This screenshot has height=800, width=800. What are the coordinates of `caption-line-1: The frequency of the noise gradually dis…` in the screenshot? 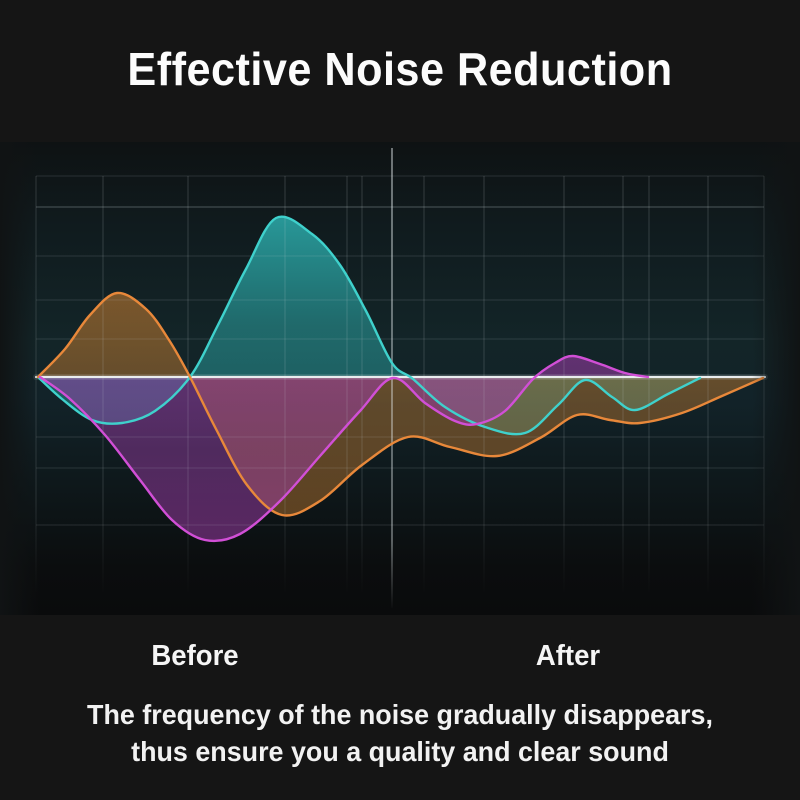 It's located at (400, 714).